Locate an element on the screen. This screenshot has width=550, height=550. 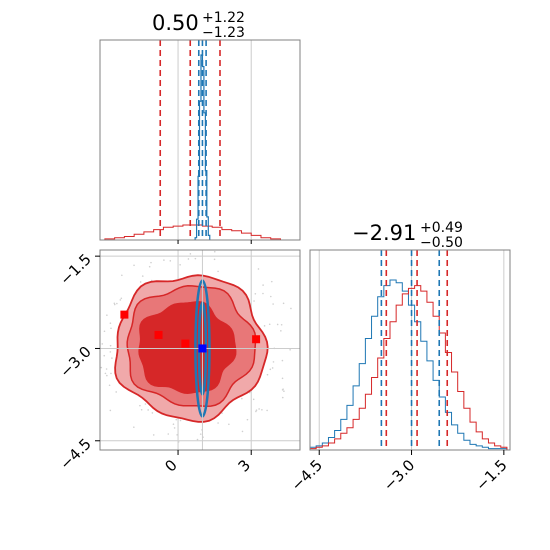
joint-2d-panel is located at coordinates (192, 350).